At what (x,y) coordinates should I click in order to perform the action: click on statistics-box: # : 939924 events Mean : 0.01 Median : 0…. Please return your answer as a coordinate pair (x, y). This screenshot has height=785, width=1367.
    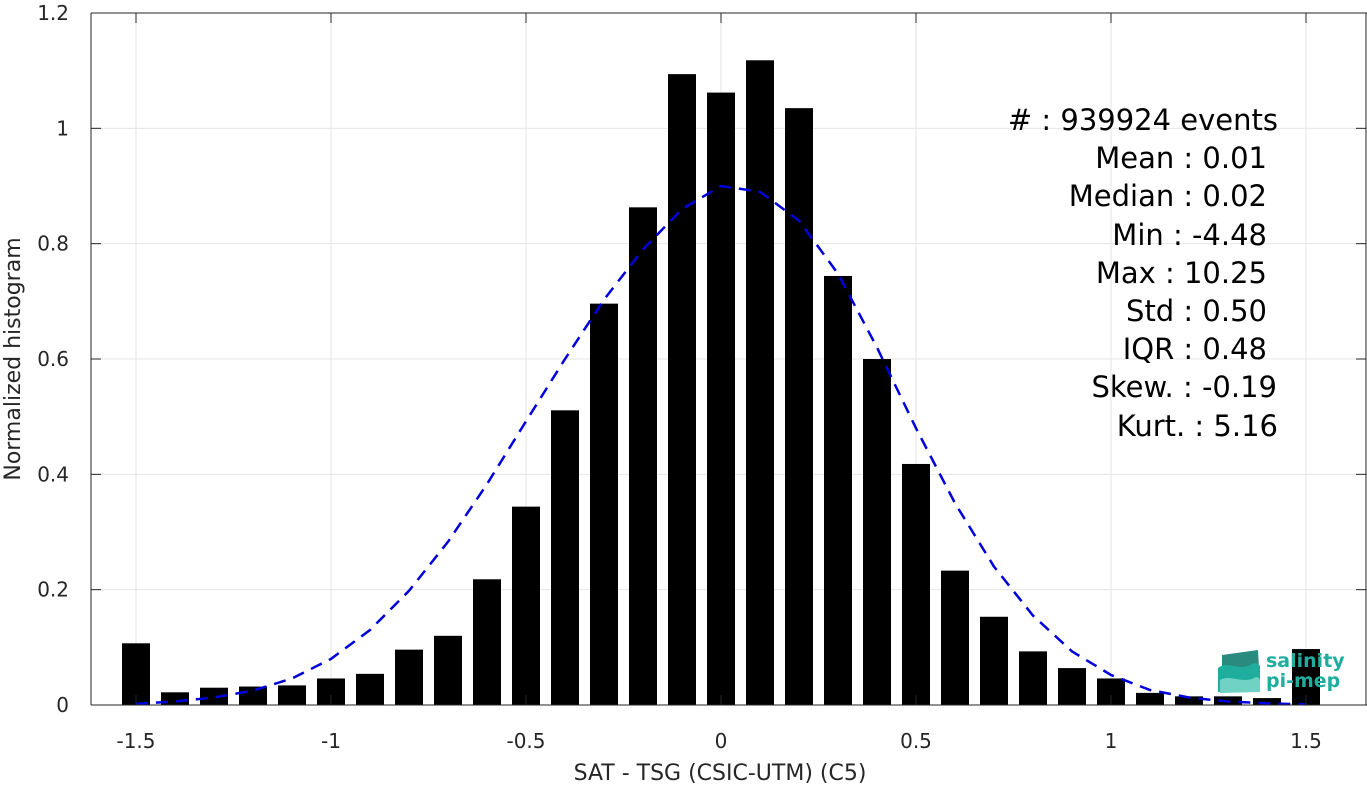
    Looking at the image, I should click on (1143, 273).